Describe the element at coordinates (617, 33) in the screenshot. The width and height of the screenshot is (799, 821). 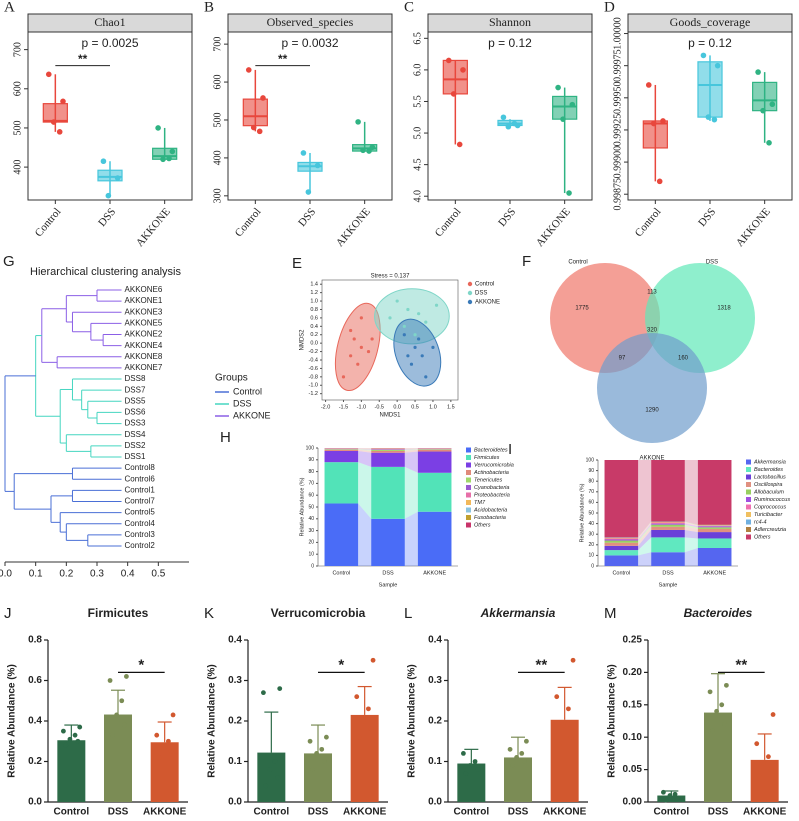
I see `y-tick-label: 1.00000` at that location.